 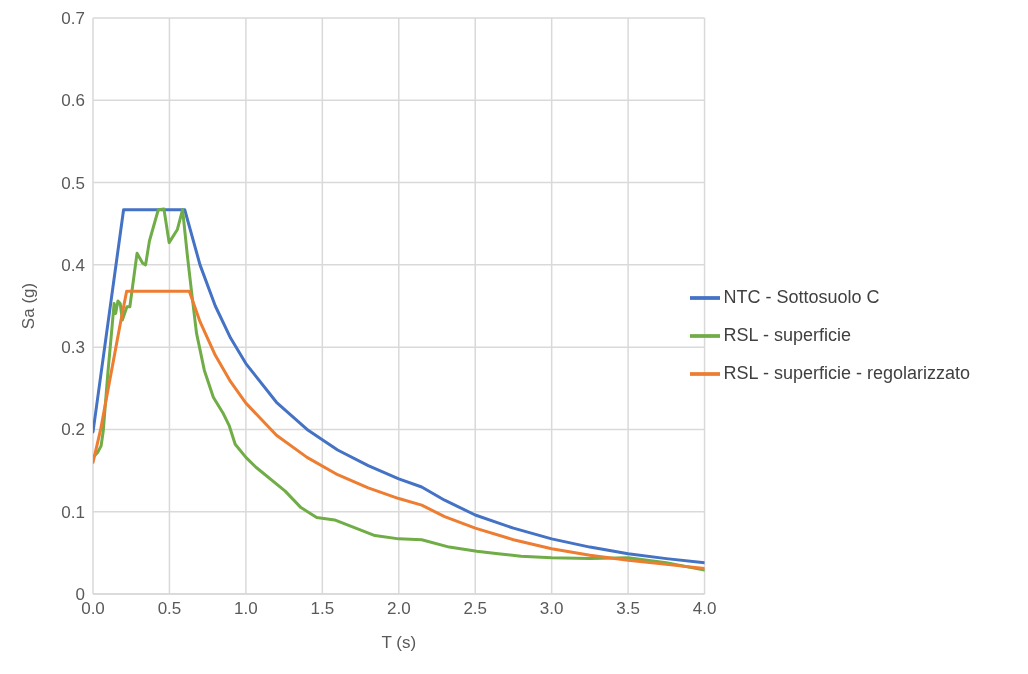 I want to click on x-tick-label: 2.0, so click(x=398, y=609).